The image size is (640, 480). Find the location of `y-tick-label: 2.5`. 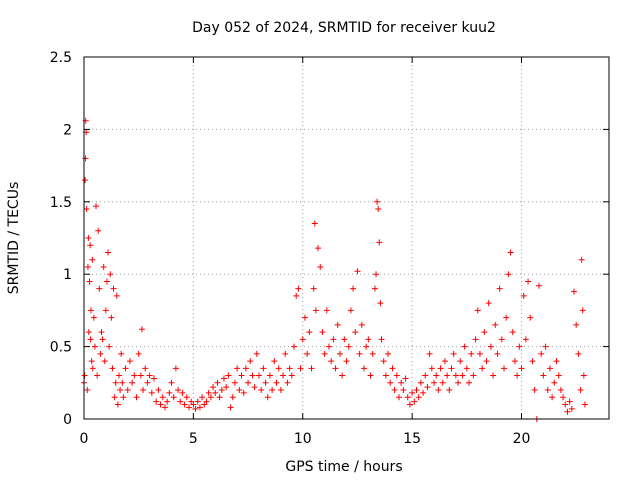

y-tick-label: 2.5 is located at coordinates (61, 58).